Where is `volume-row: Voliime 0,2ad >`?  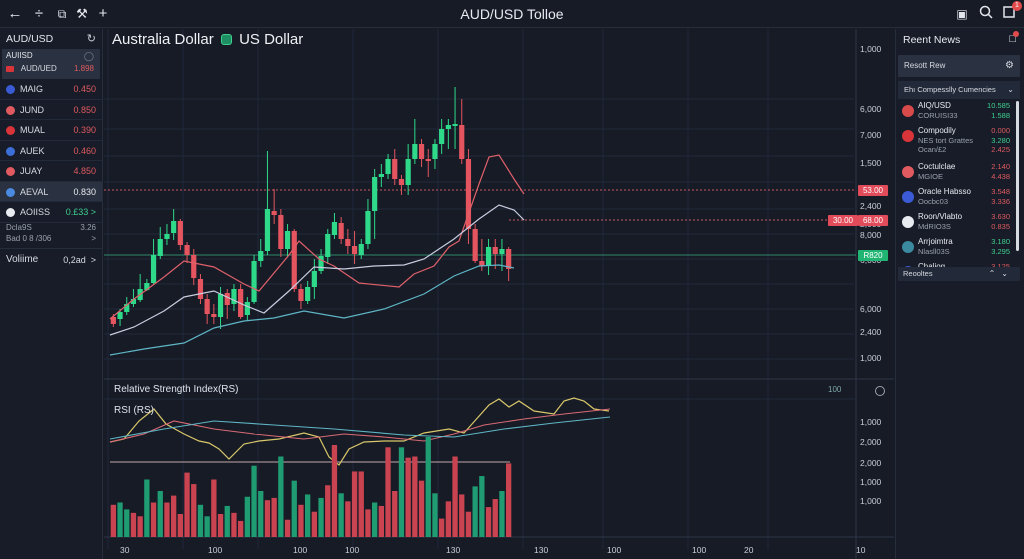
volume-row: Voliime 0,2ad > is located at coordinates (51, 258).